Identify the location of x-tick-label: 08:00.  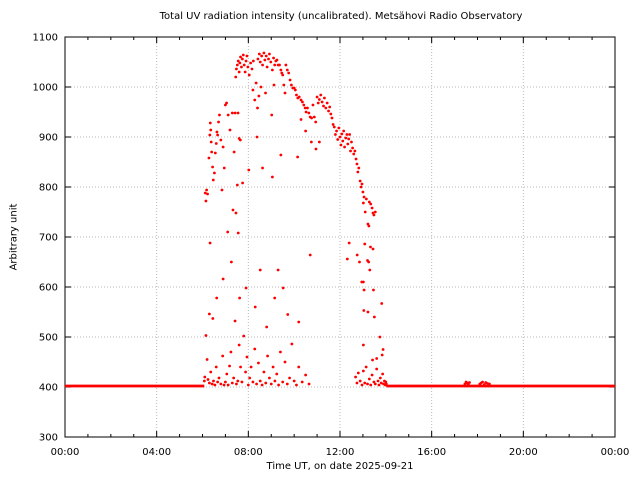
(248, 452).